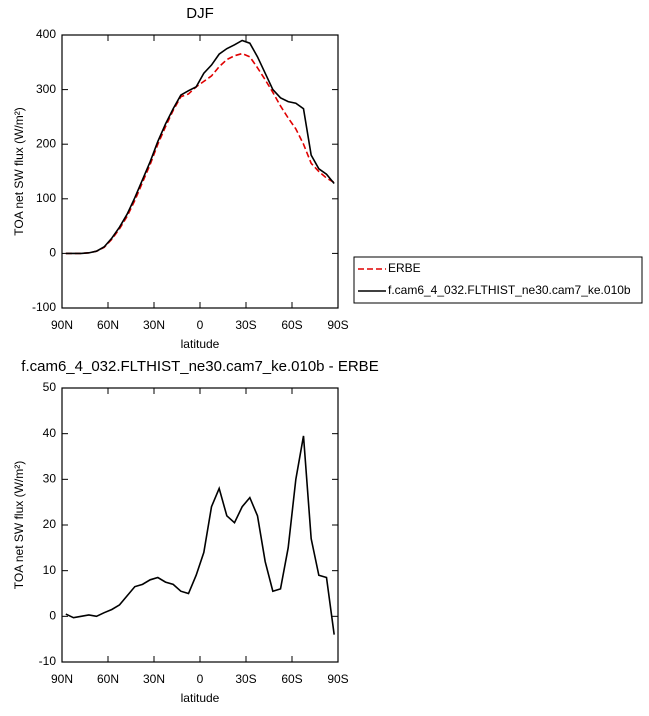 The image size is (649, 716). I want to click on y-tick-label: -10, so click(48, 661).